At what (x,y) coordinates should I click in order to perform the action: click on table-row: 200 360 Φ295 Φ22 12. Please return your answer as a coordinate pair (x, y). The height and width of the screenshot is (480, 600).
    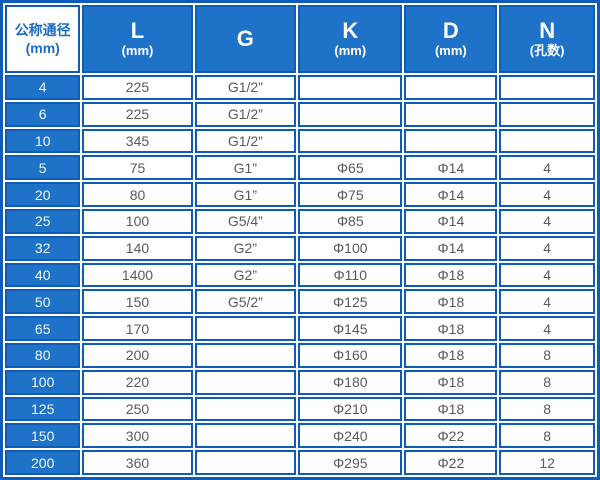
    Looking at the image, I should click on (300, 462).